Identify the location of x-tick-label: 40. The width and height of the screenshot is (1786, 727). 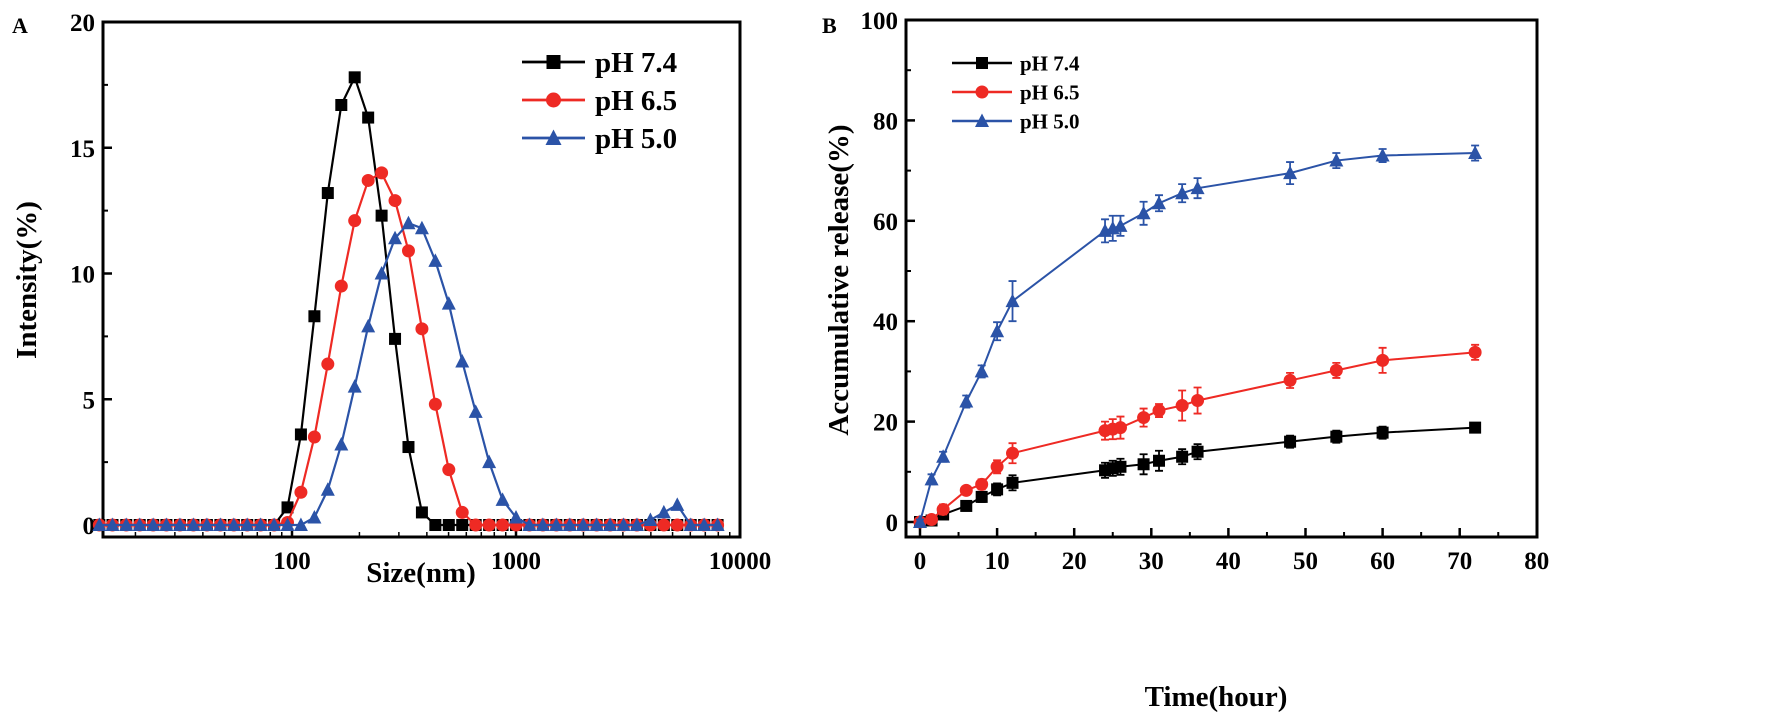
(1228, 561).